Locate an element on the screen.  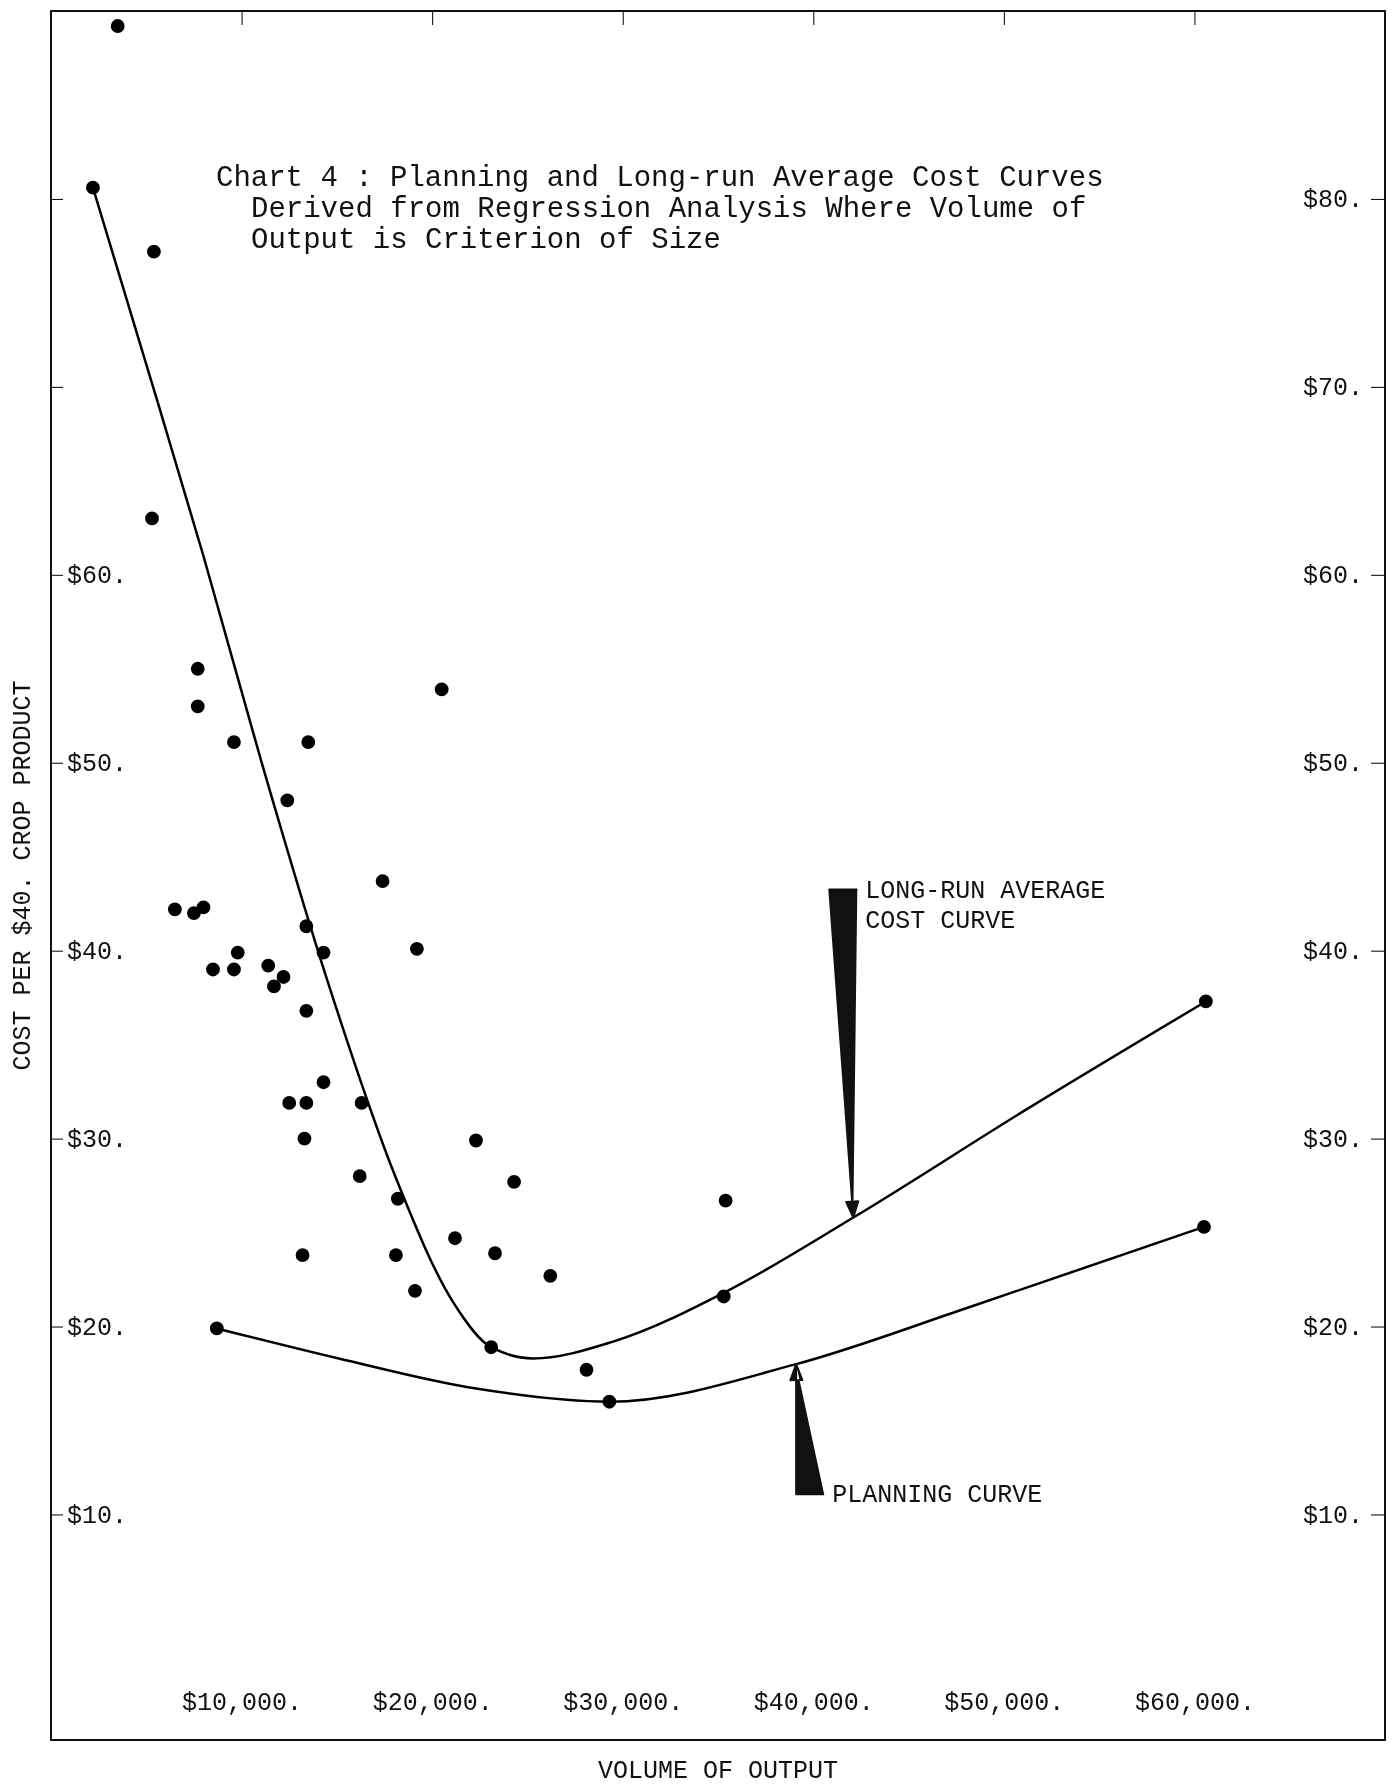
y-tick-label: $10. is located at coordinates (97, 1516).